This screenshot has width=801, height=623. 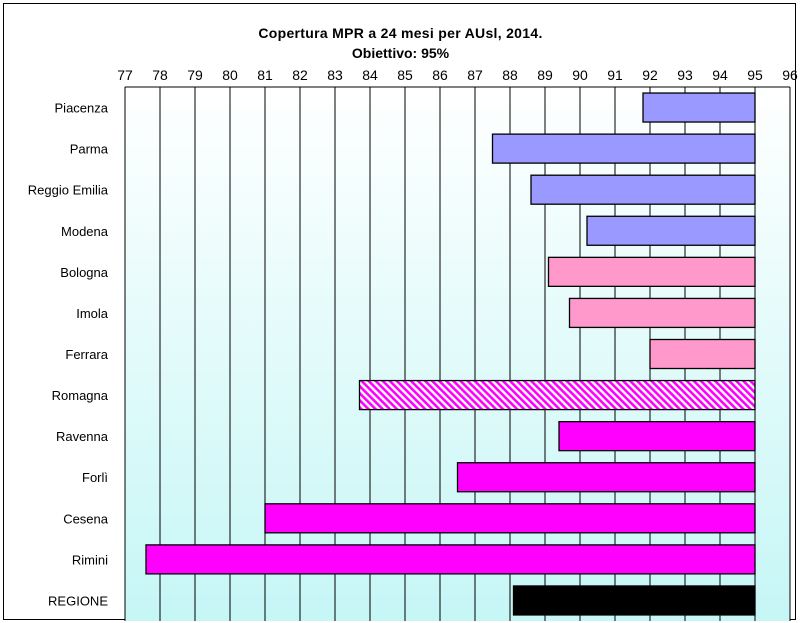 What do you see at coordinates (195, 75) in the screenshot?
I see `x-tick-label: 79` at bounding box center [195, 75].